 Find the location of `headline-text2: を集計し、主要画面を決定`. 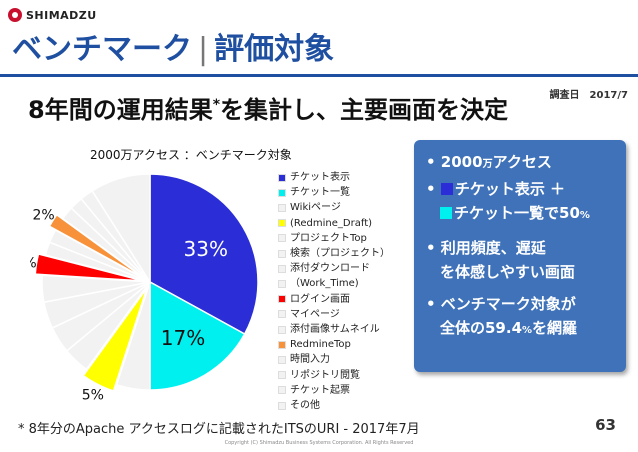

headline-text2: を集計し、主要画面を決定 is located at coordinates (364, 110).